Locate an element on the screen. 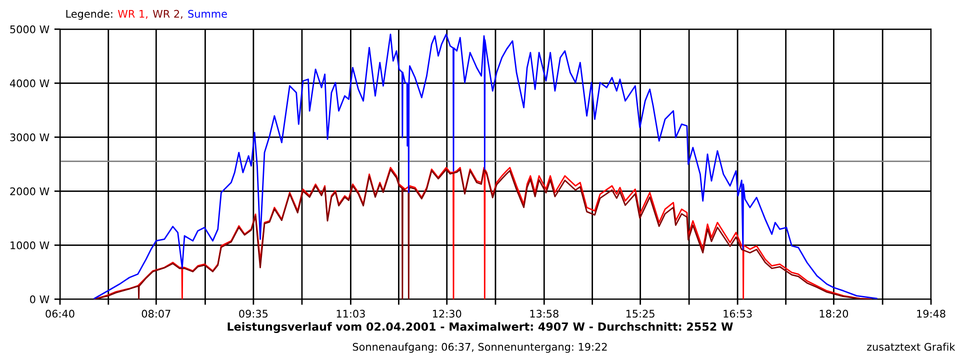 This screenshot has height=360, width=960. x-tick-label: 15:25 is located at coordinates (640, 314).